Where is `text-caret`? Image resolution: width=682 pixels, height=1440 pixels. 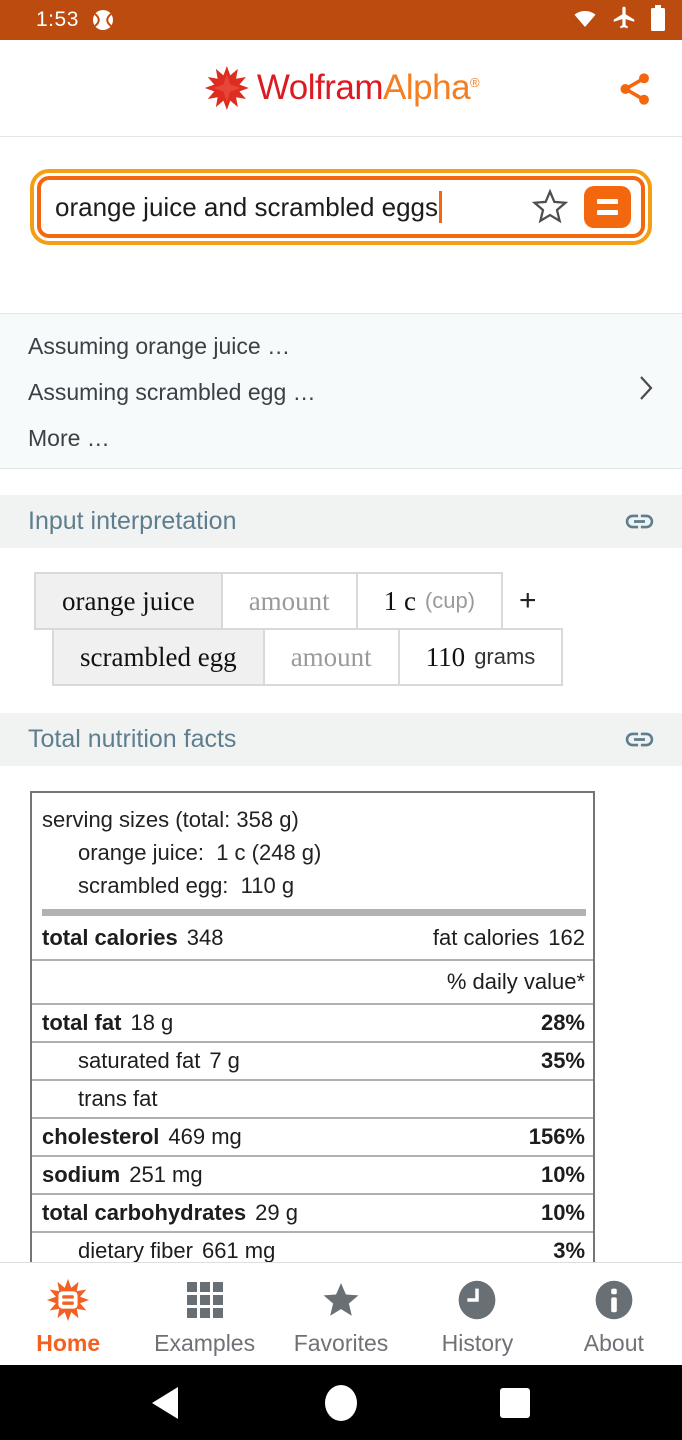
text-caret is located at coordinates (441, 207).